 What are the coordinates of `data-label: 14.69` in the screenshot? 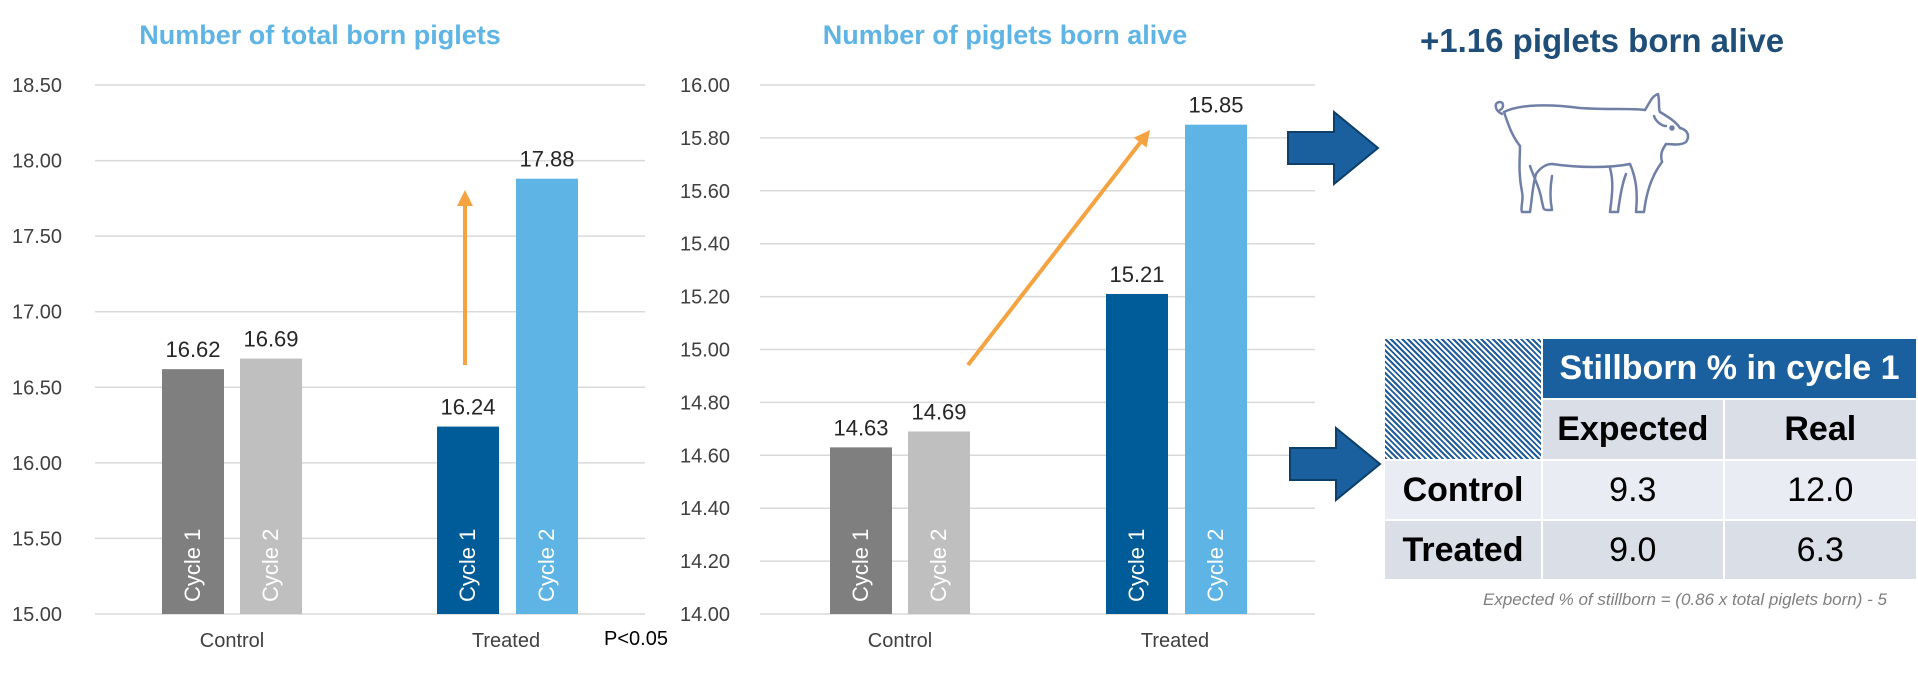 It's located at (938, 411).